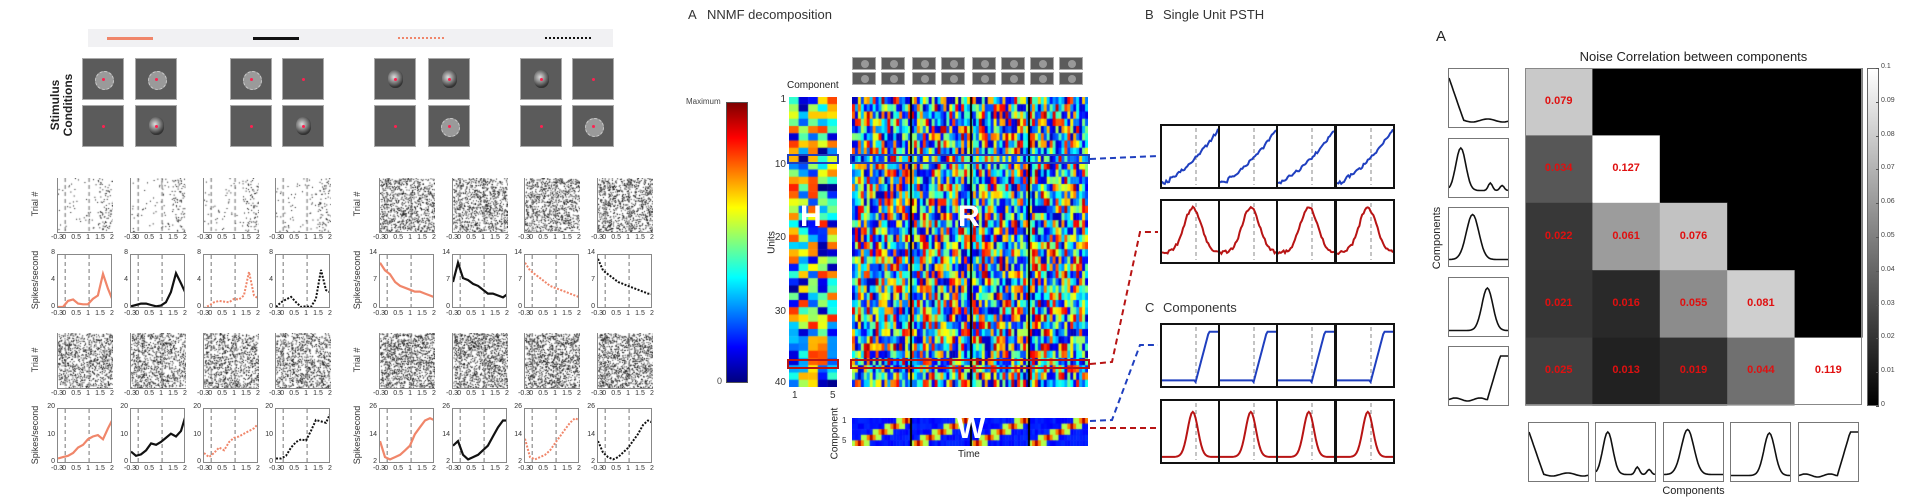 This screenshot has width=1920, height=500. What do you see at coordinates (1365, 355) in the screenshot?
I see `component-blue-panel` at bounding box center [1365, 355].